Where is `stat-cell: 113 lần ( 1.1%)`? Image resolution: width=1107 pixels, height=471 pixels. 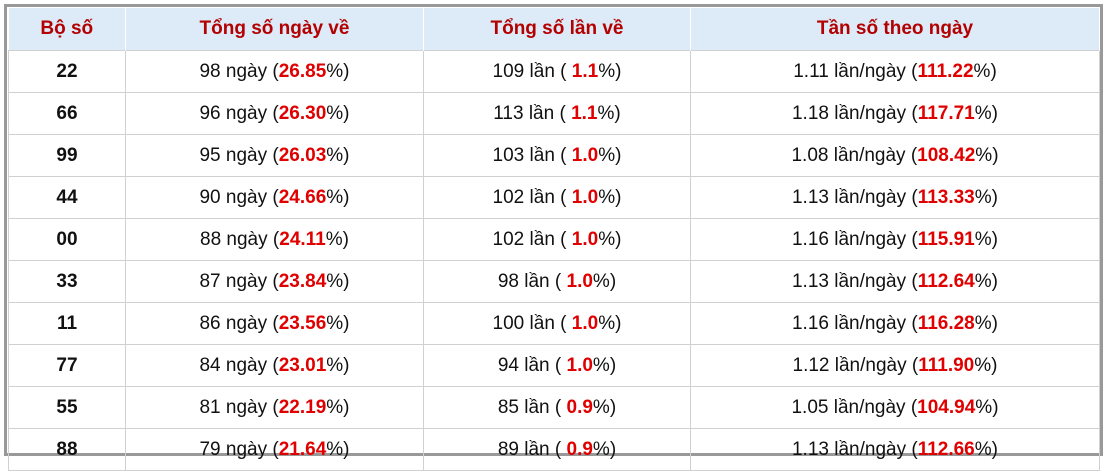 stat-cell: 113 lần ( 1.1%) is located at coordinates (557, 113).